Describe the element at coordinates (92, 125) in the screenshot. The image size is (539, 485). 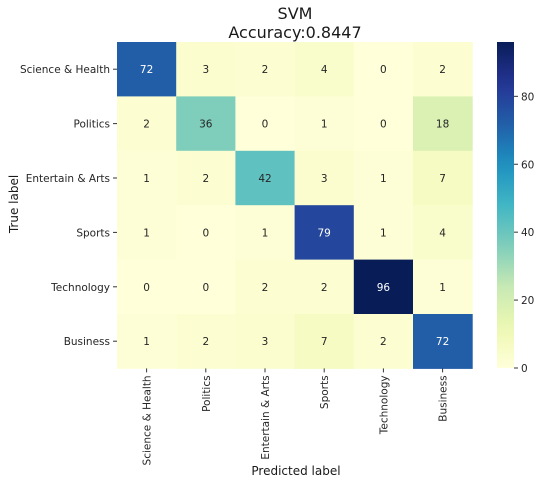
I see `y-tick-label: Politics` at that location.